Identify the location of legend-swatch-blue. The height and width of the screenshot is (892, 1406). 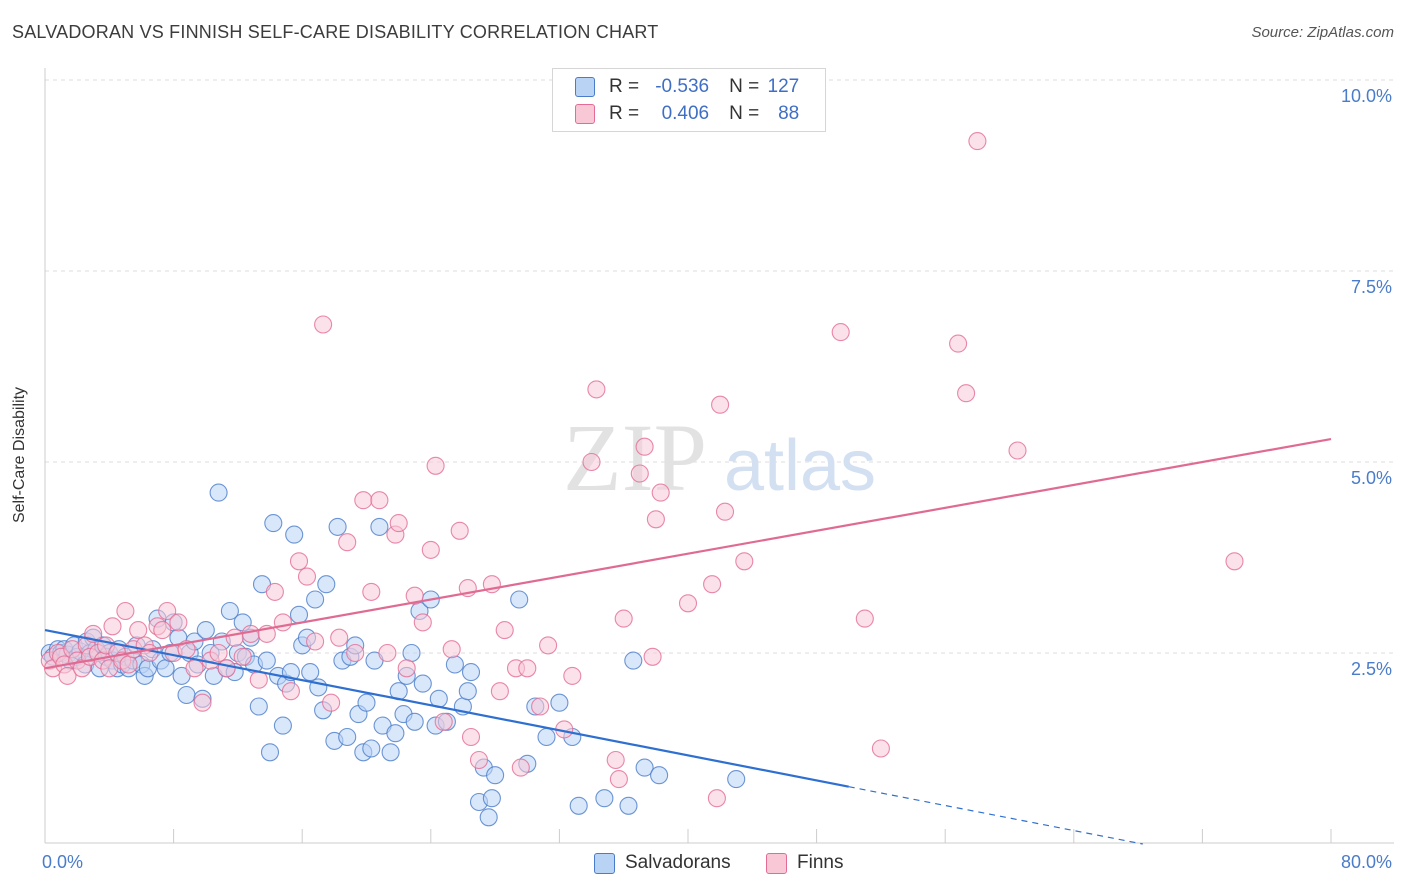
(604, 863).